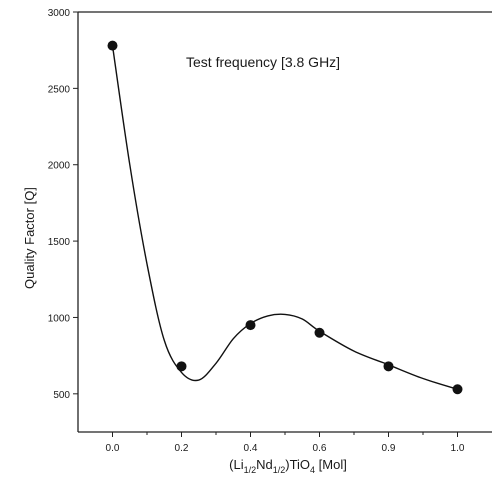  I want to click on x-tick-label: 0.2, so click(182, 448).